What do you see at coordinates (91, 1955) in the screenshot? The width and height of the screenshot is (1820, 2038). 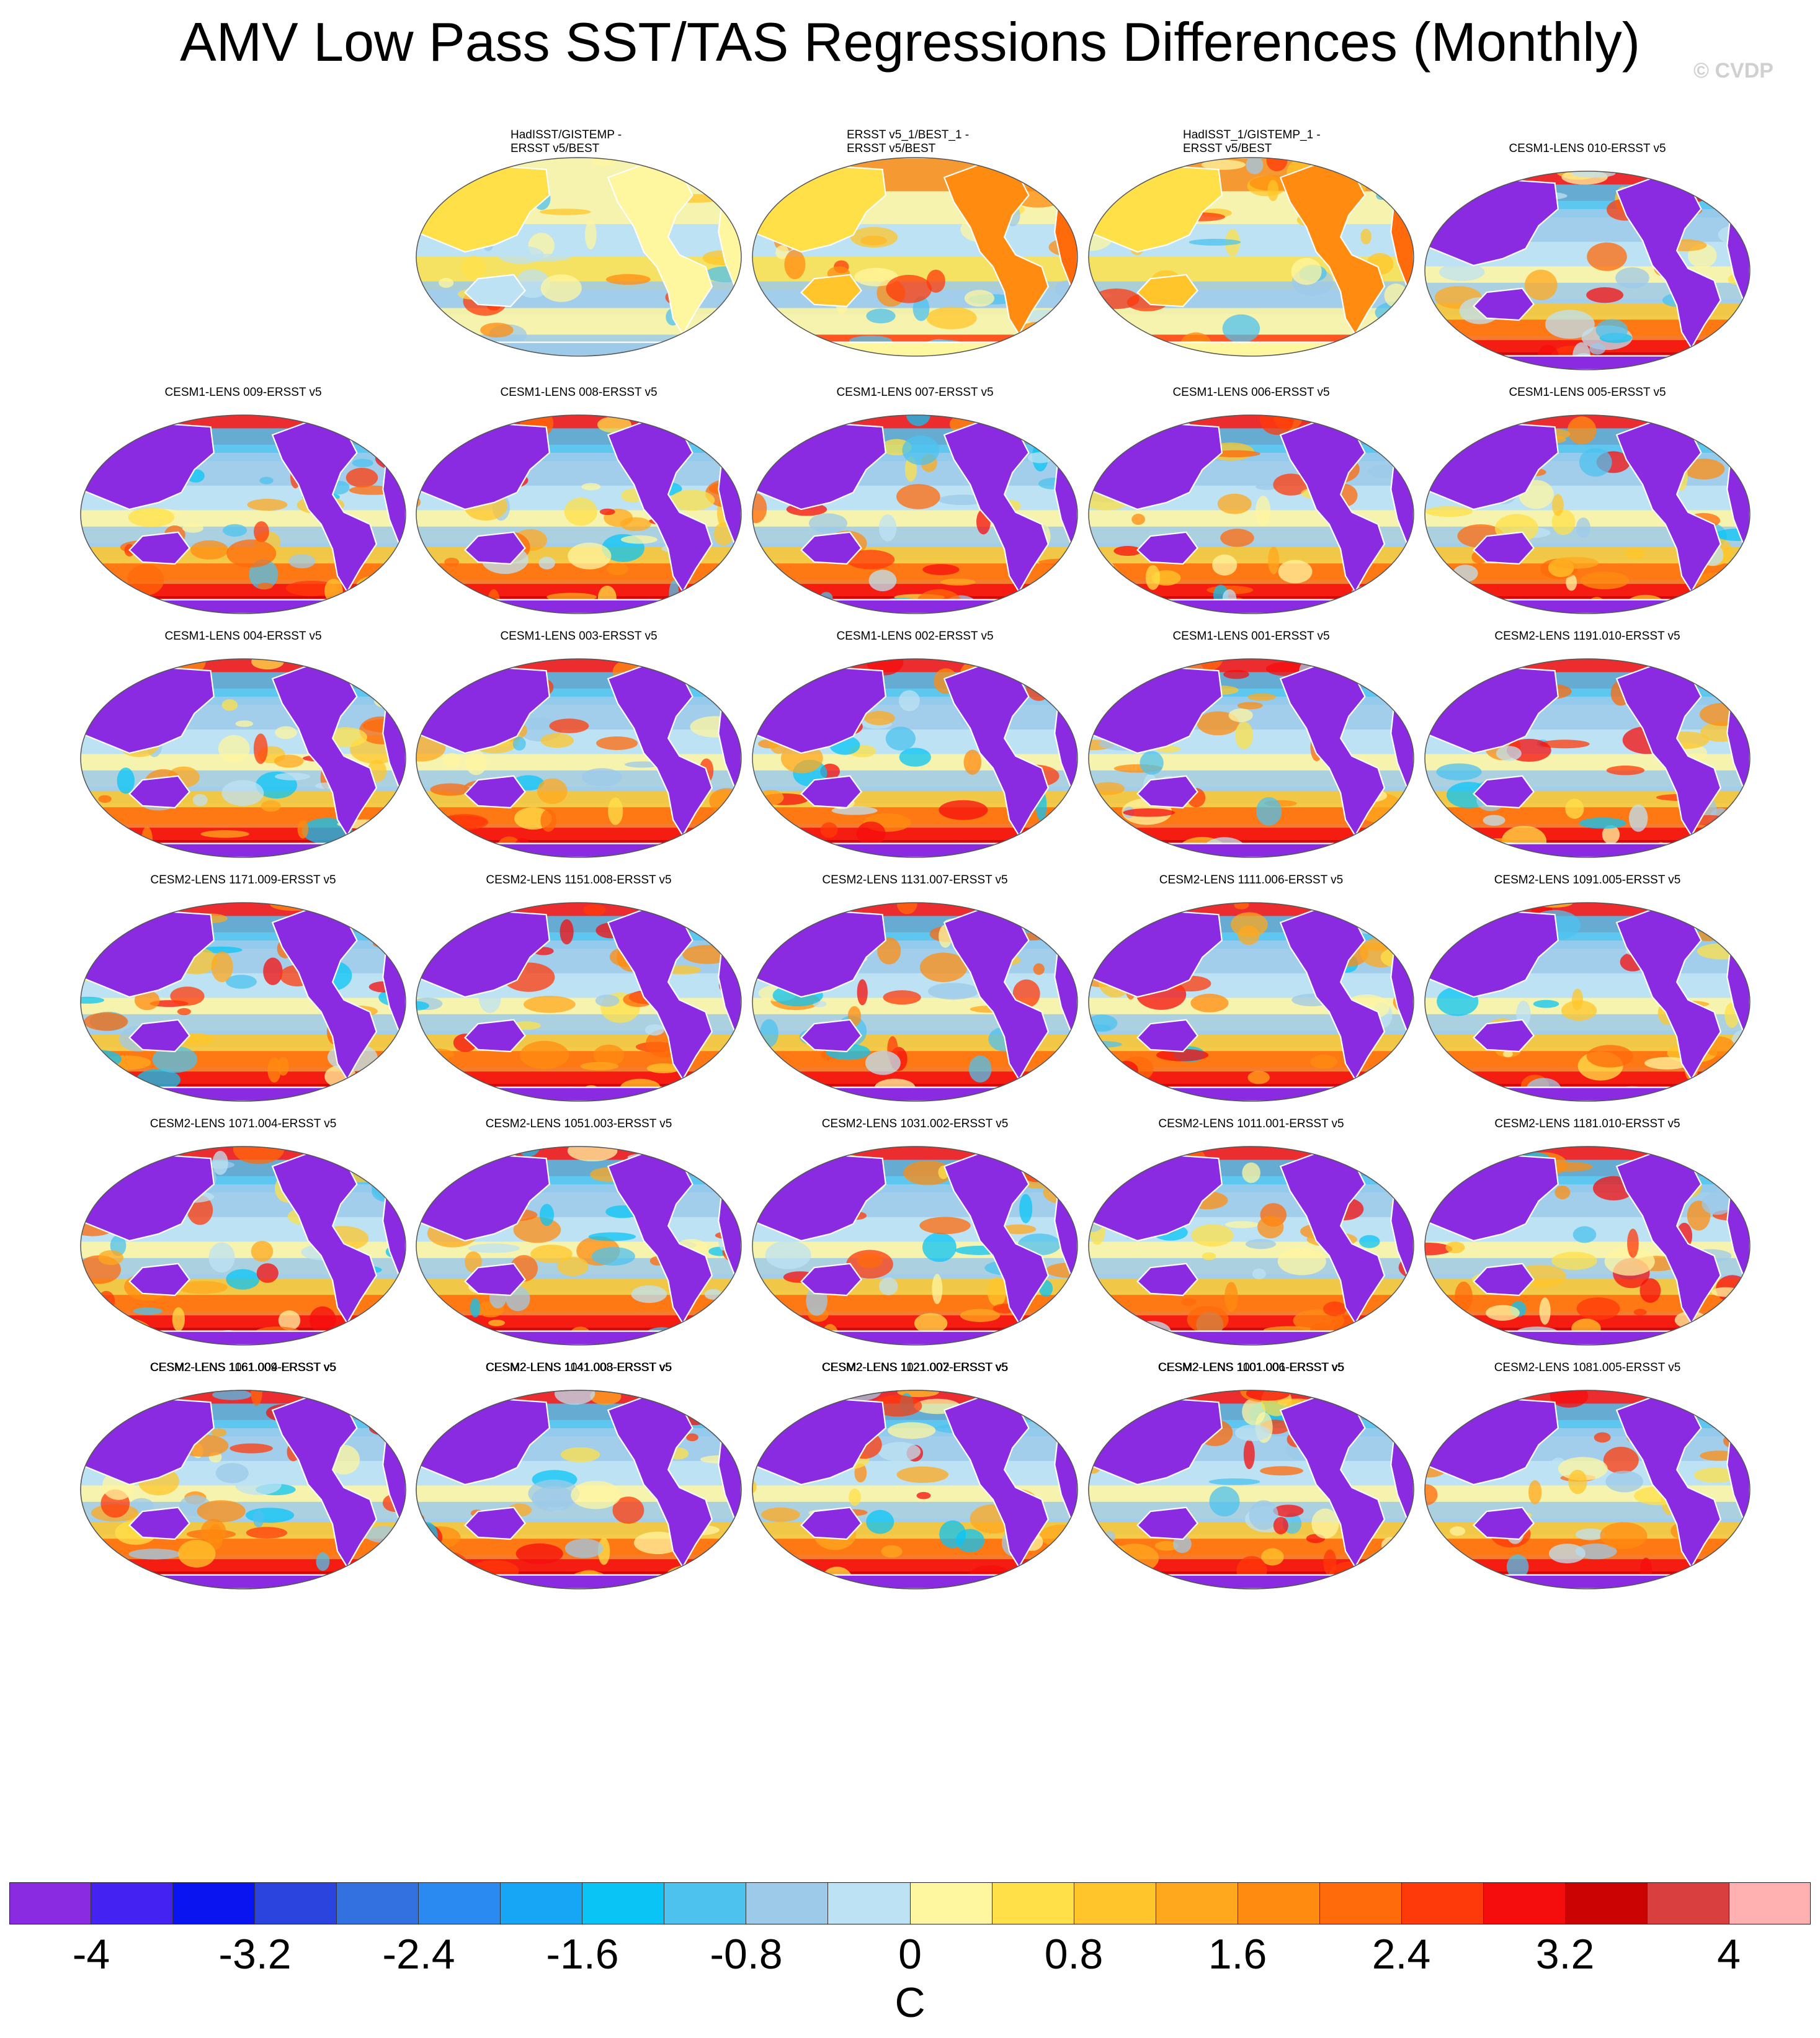 I see `colorbar-tick-label: -4` at bounding box center [91, 1955].